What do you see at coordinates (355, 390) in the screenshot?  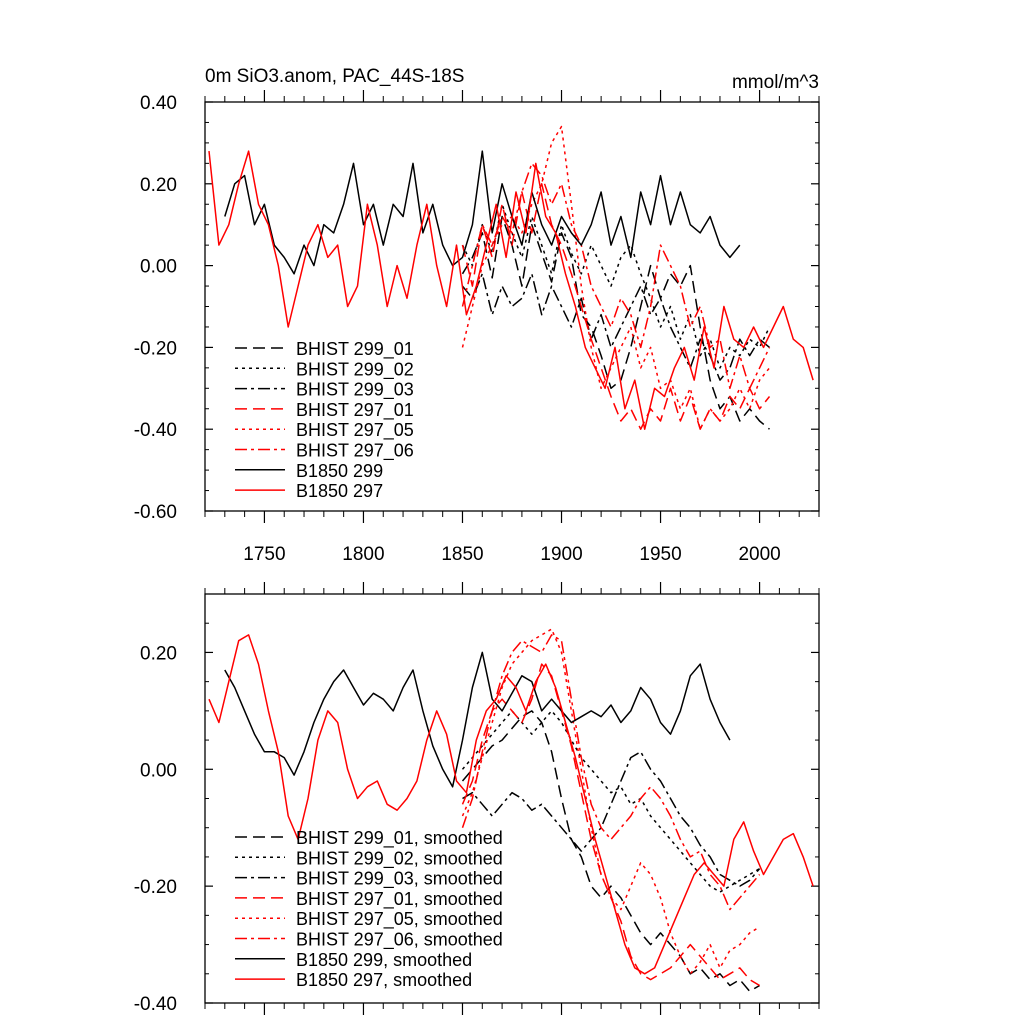 I see `legend-label: BHIST 299_03` at bounding box center [355, 390].